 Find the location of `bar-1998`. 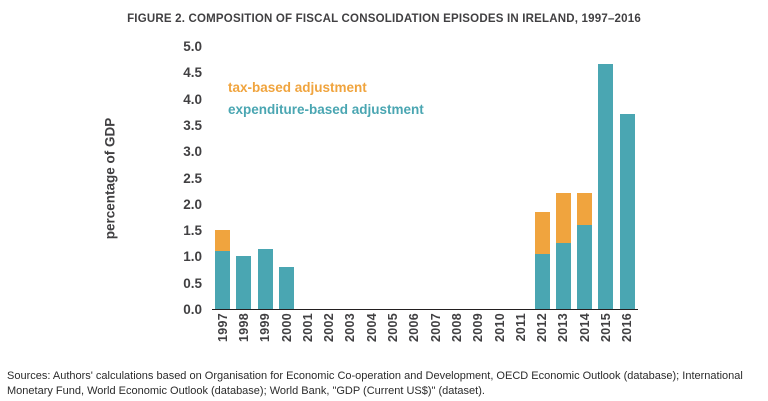

bar-1998 is located at coordinates (243, 282).